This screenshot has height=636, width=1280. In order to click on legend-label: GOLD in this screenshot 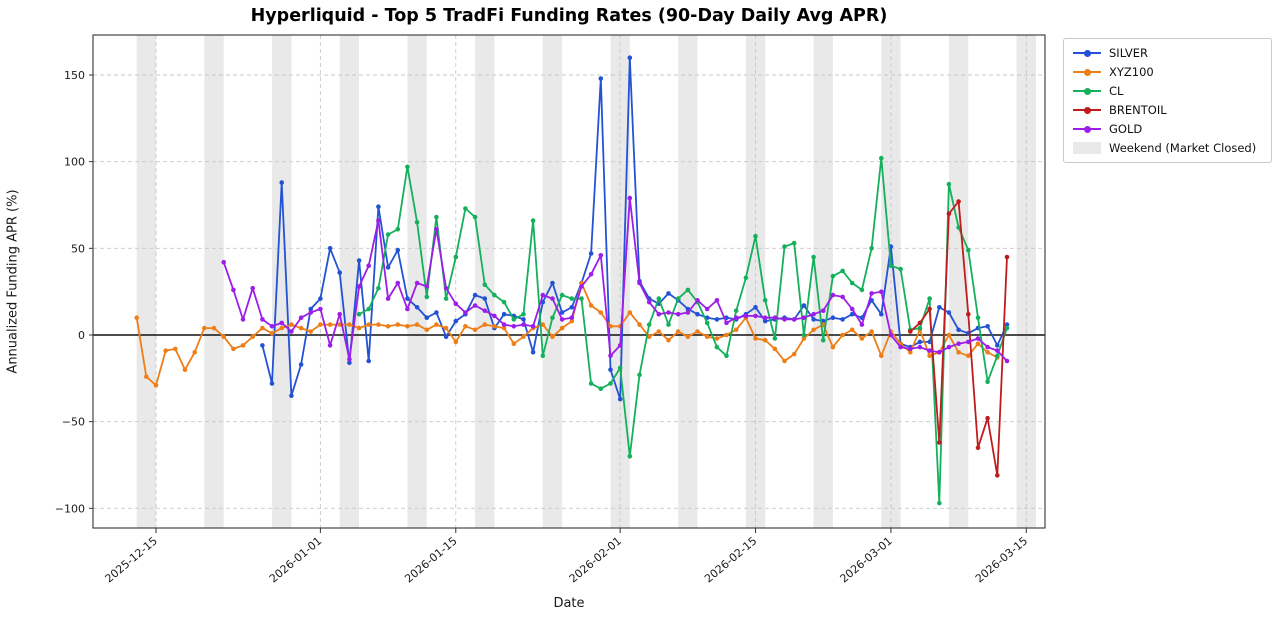, I will do `click(1126, 129)`.